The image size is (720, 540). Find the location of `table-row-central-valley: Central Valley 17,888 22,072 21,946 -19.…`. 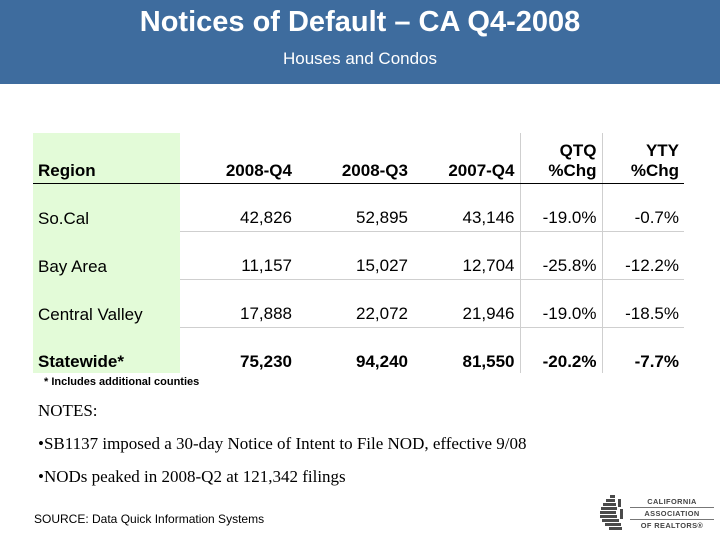

table-row-central-valley: Central Valley 17,888 22,072 21,946 -19.… is located at coordinates (358, 303).